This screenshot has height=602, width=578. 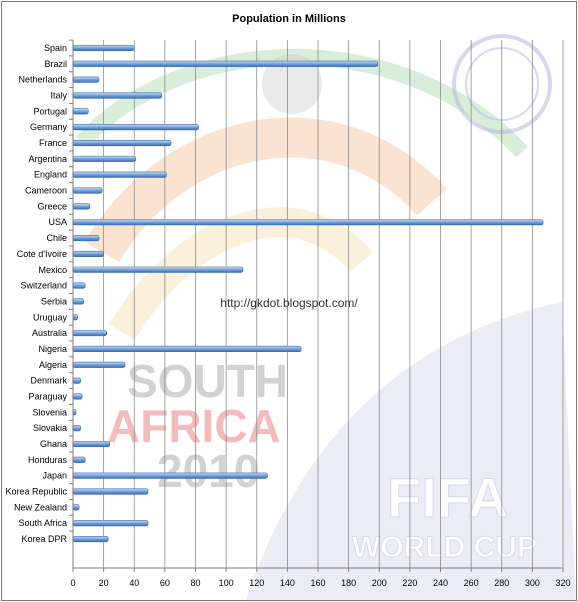 What do you see at coordinates (135, 127) in the screenshot?
I see `bar-germany` at bounding box center [135, 127].